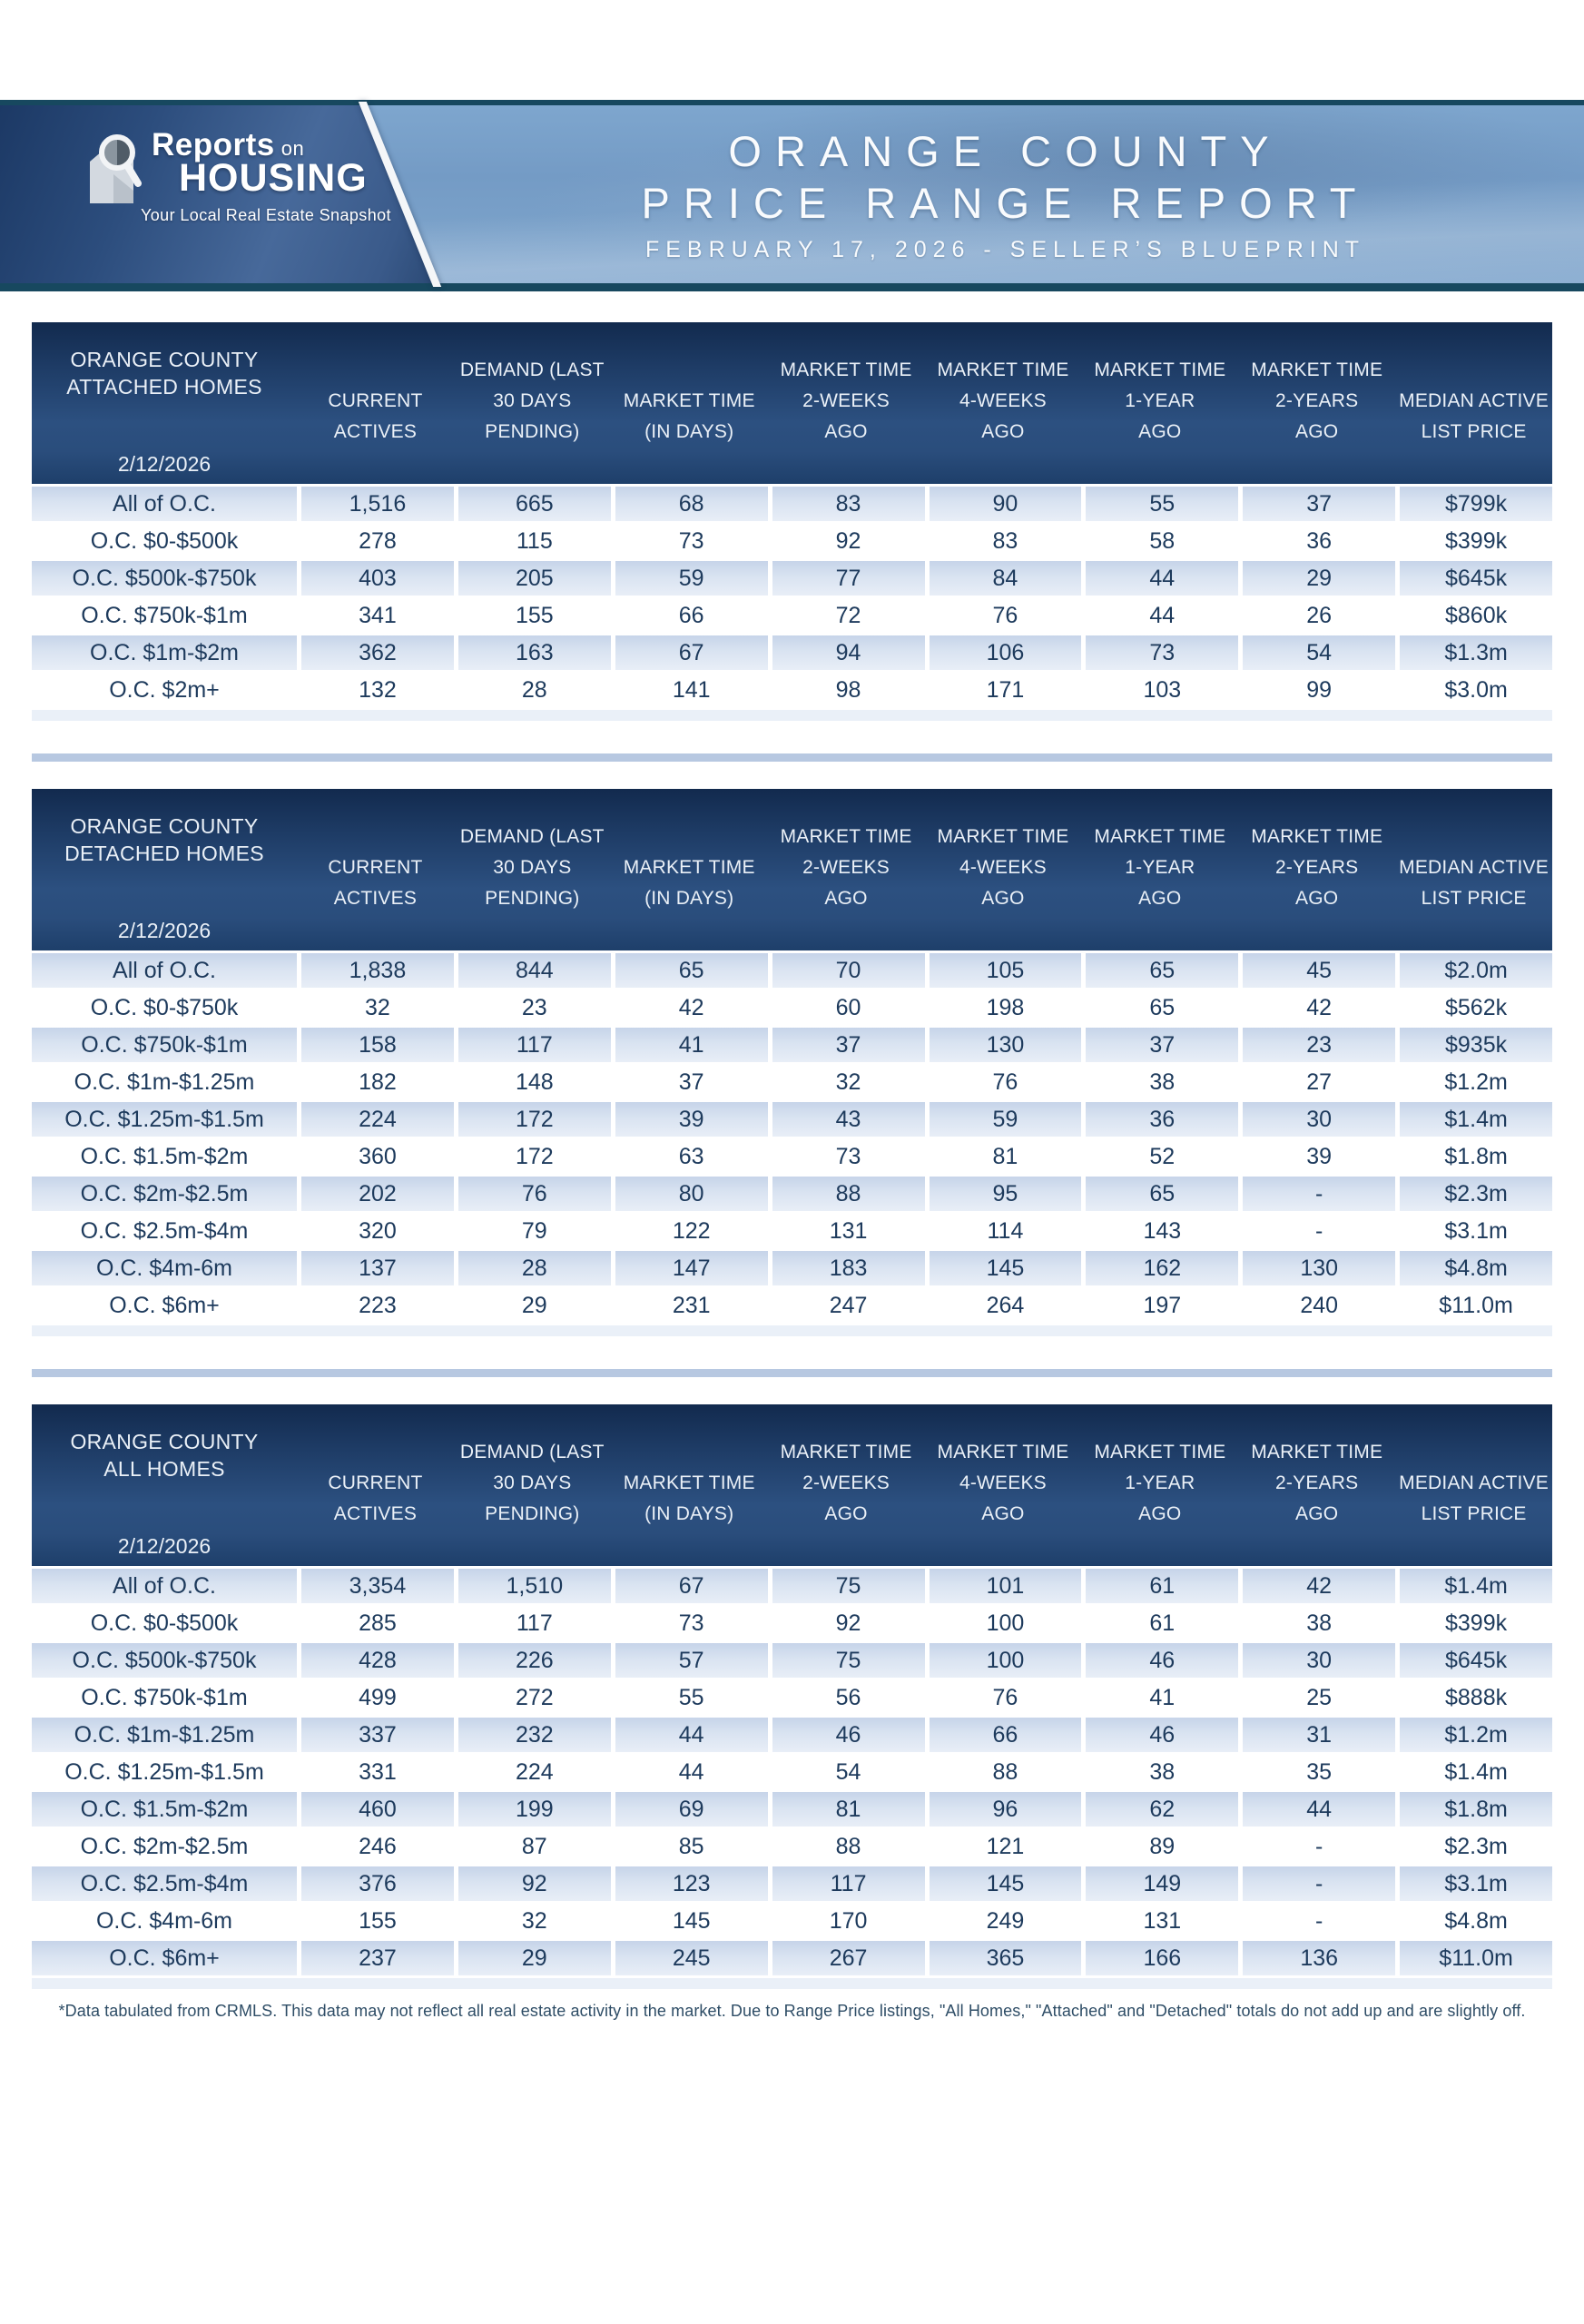 The width and height of the screenshot is (1584, 2324). What do you see at coordinates (164, 1119) in the screenshot?
I see `row-label: O.C. $1.25m-$1.5m` at bounding box center [164, 1119].